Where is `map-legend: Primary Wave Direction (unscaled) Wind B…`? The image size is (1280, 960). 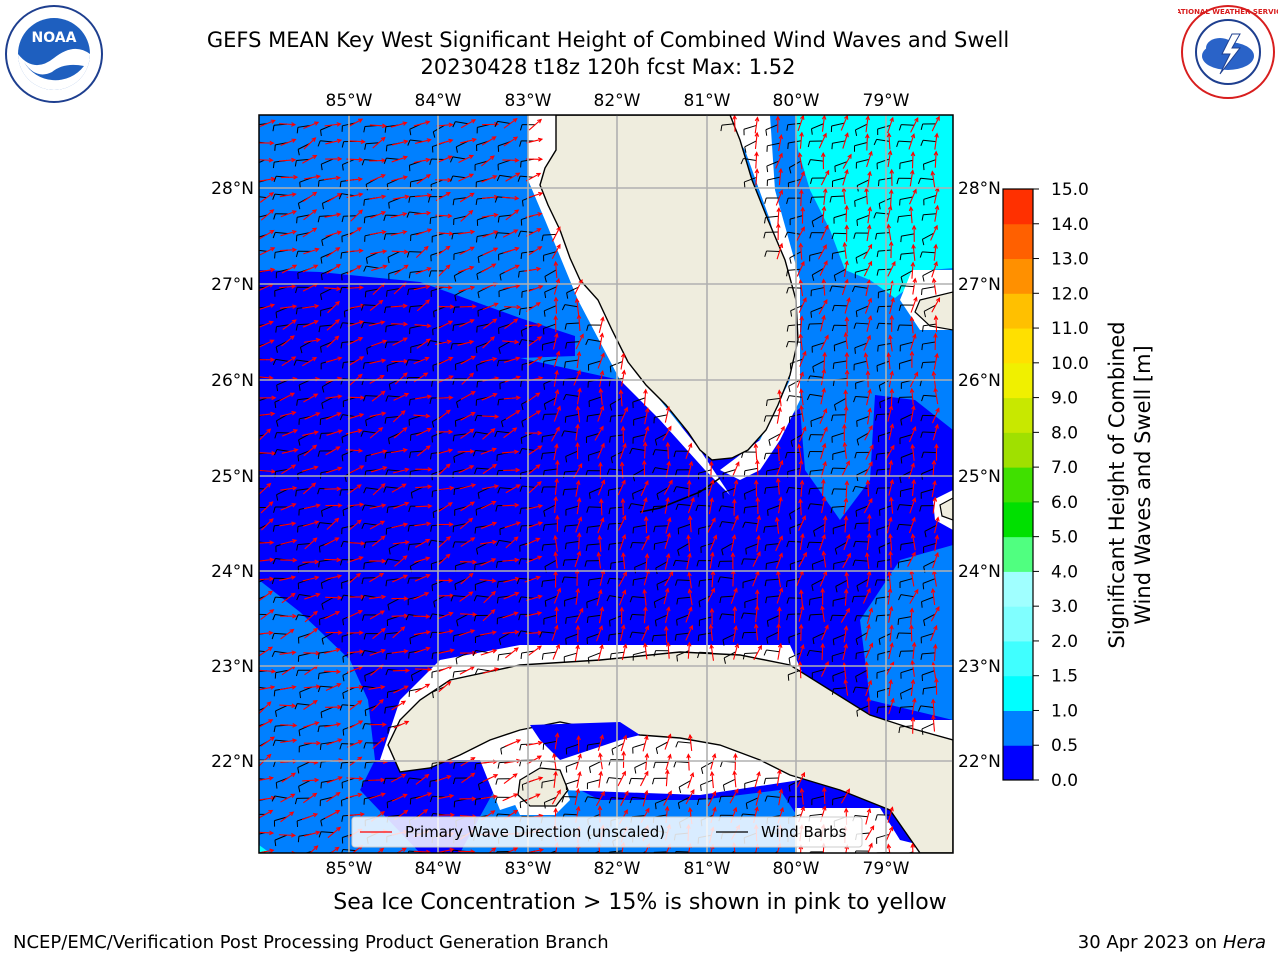 map-legend: Primary Wave Direction (unscaled) Wind B… is located at coordinates (607, 832).